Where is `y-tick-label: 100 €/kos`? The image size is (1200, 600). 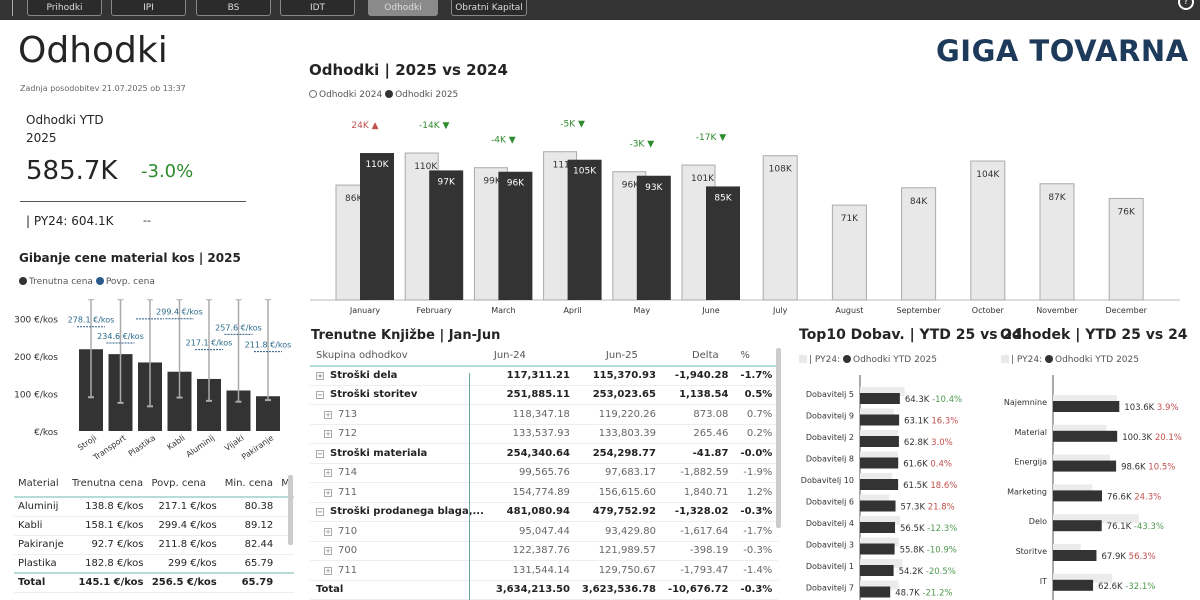
y-tick-label: 100 €/kos is located at coordinates (36, 396).